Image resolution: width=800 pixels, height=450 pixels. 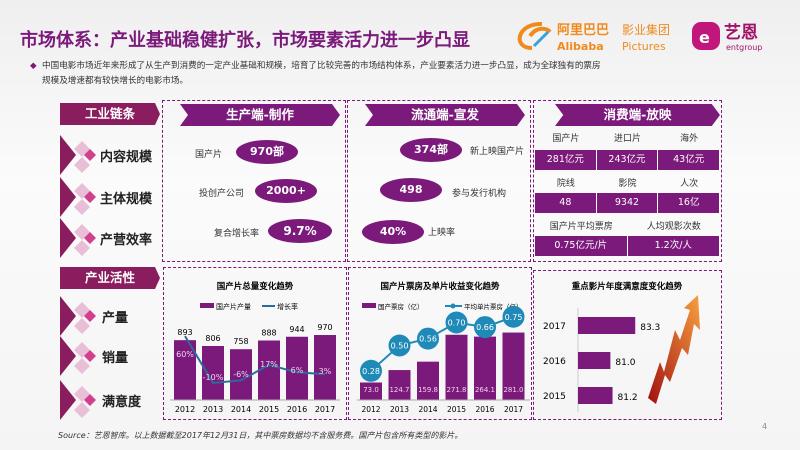 What do you see at coordinates (126, 199) in the screenshot?
I see `row-label: 主体规模` at bounding box center [126, 199].